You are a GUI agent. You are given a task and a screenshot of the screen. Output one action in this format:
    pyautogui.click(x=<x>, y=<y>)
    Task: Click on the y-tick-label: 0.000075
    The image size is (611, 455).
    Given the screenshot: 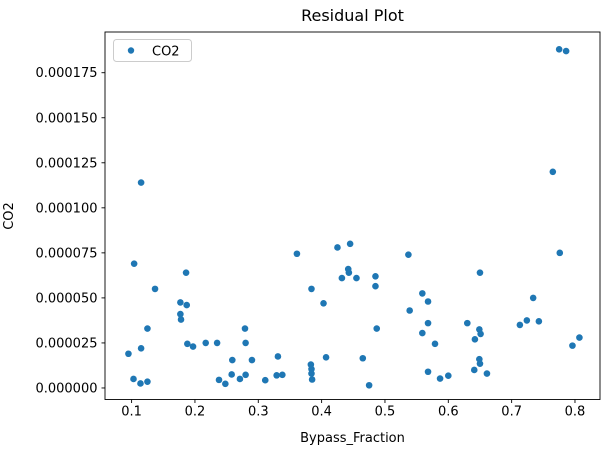 What is the action you would take?
    pyautogui.click(x=66, y=253)
    